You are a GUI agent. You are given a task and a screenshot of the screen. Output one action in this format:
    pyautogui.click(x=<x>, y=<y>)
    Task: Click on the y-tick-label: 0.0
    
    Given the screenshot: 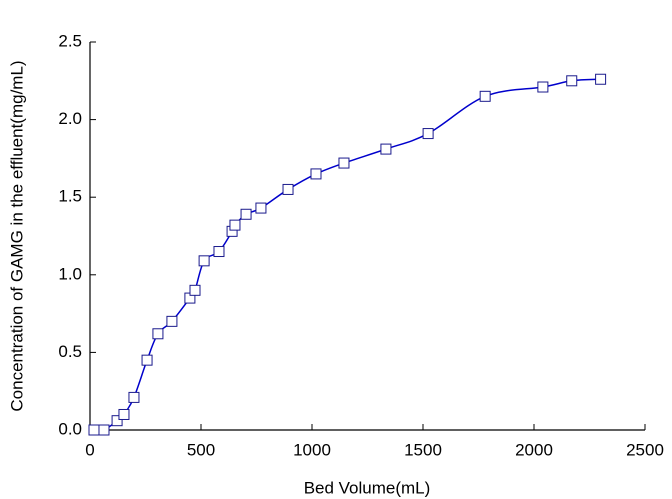 What is the action you would take?
    pyautogui.click(x=70, y=428)
    